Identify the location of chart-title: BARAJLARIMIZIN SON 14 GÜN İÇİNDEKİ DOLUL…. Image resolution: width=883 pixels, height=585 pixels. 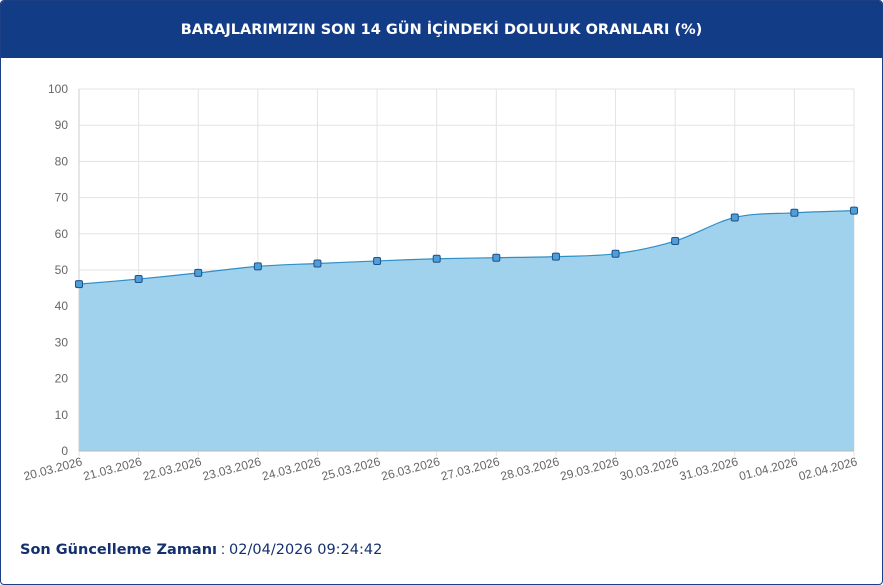
(441, 29).